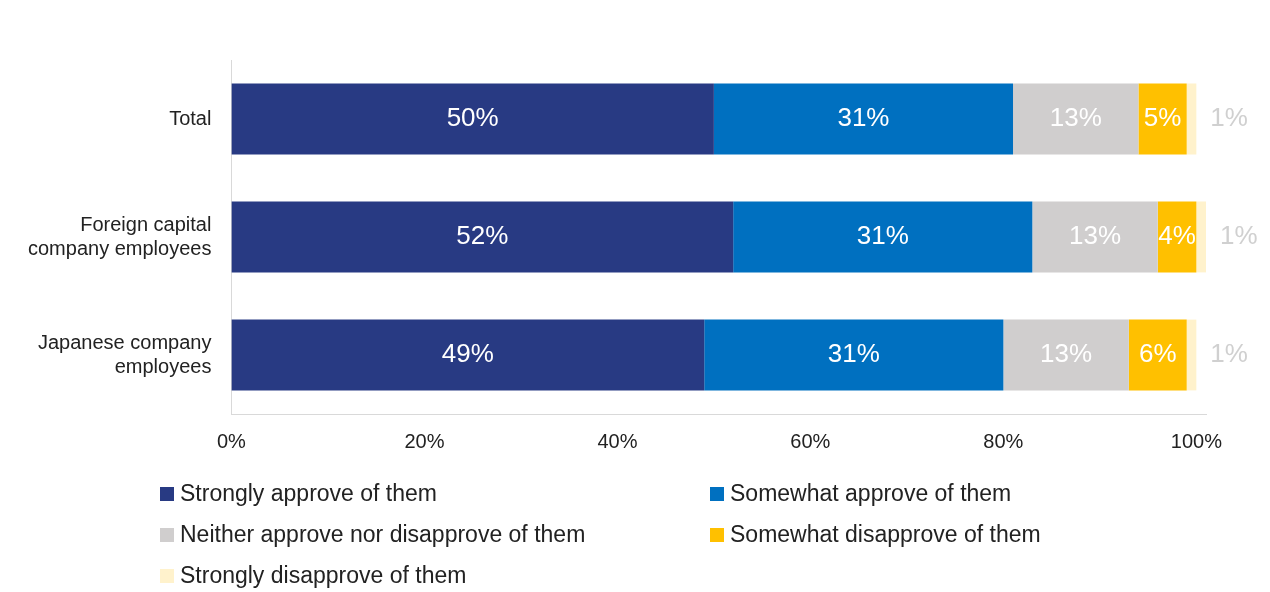 This screenshot has width=1270, height=592. I want to click on data-label: 5%, so click(1162, 117).